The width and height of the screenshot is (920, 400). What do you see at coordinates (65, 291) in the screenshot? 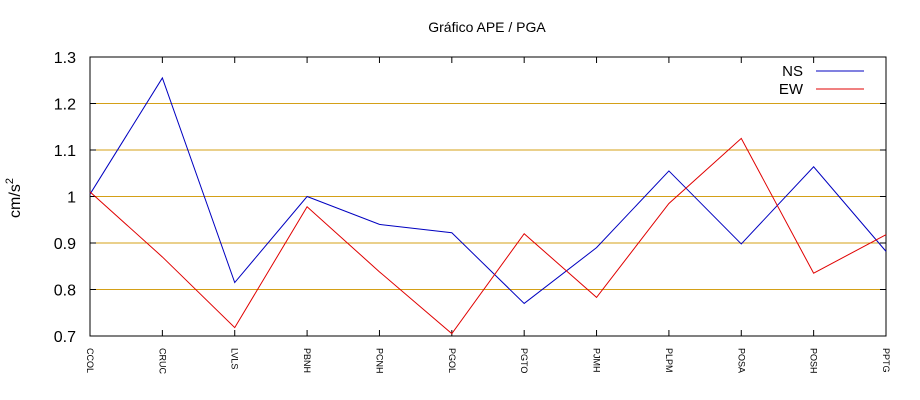
I see `y-tick-label: 0.8` at bounding box center [65, 291].